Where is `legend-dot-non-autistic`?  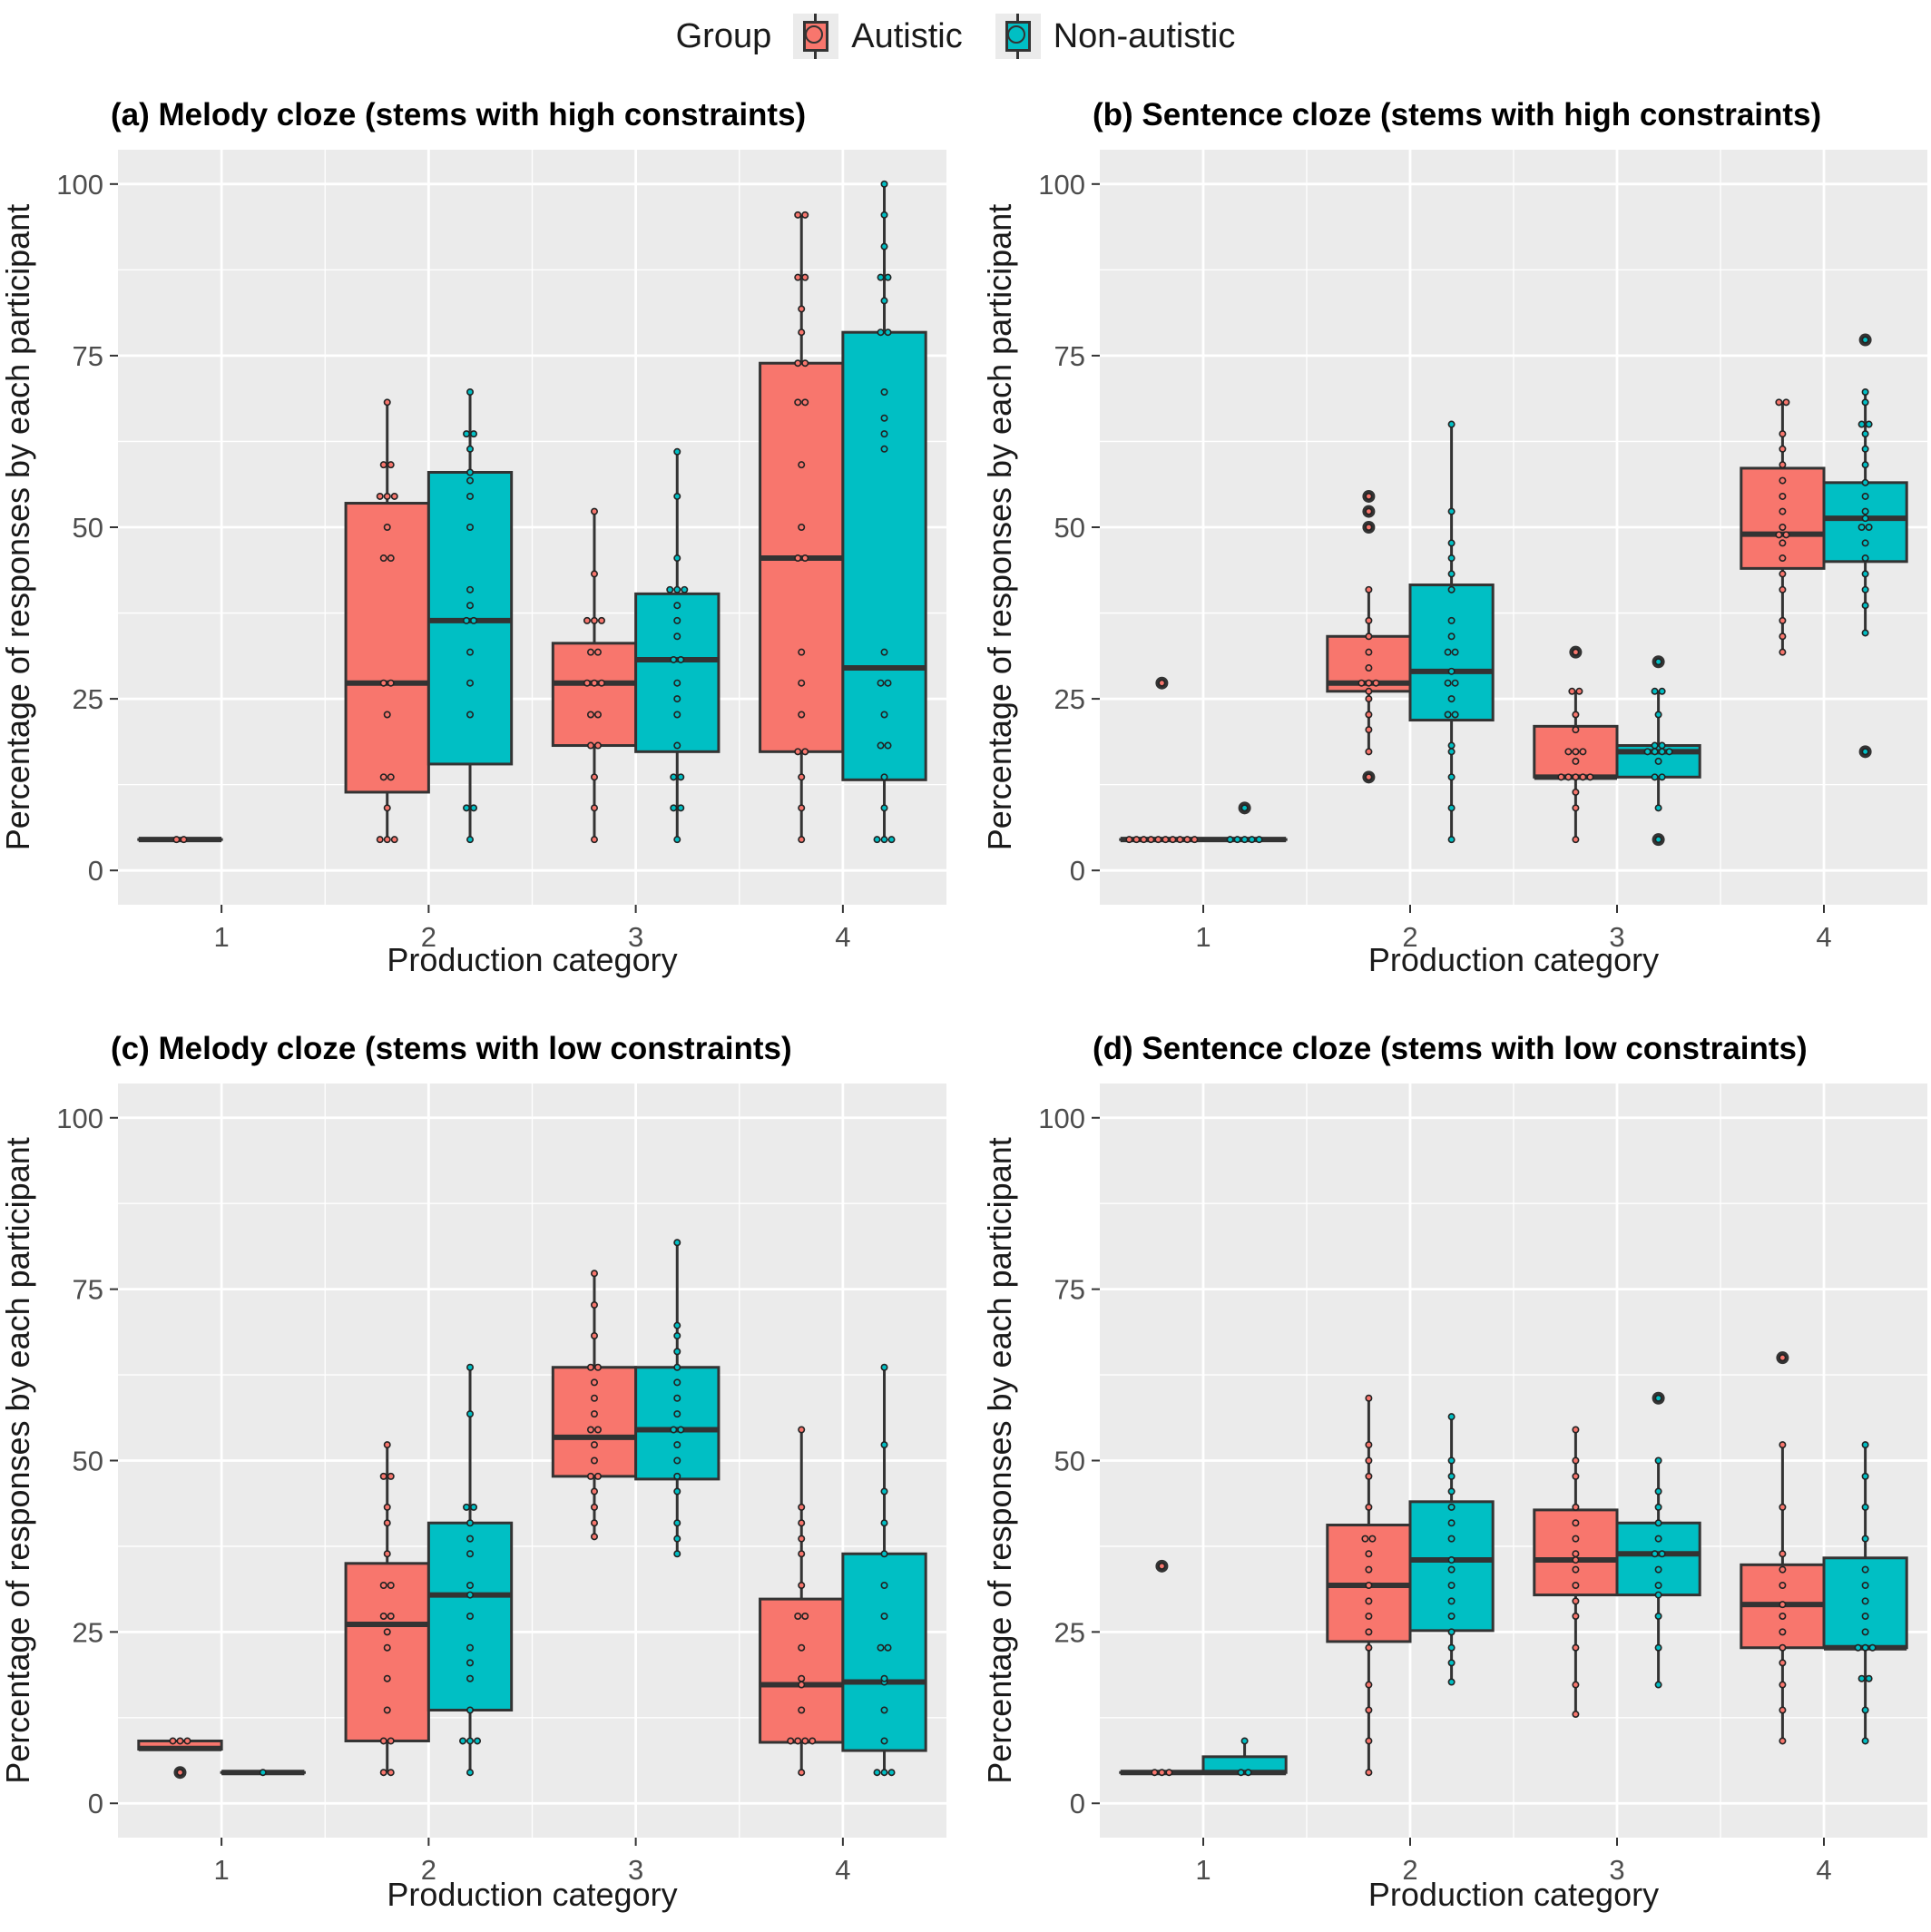
legend-dot-non-autistic is located at coordinates (1015, 34).